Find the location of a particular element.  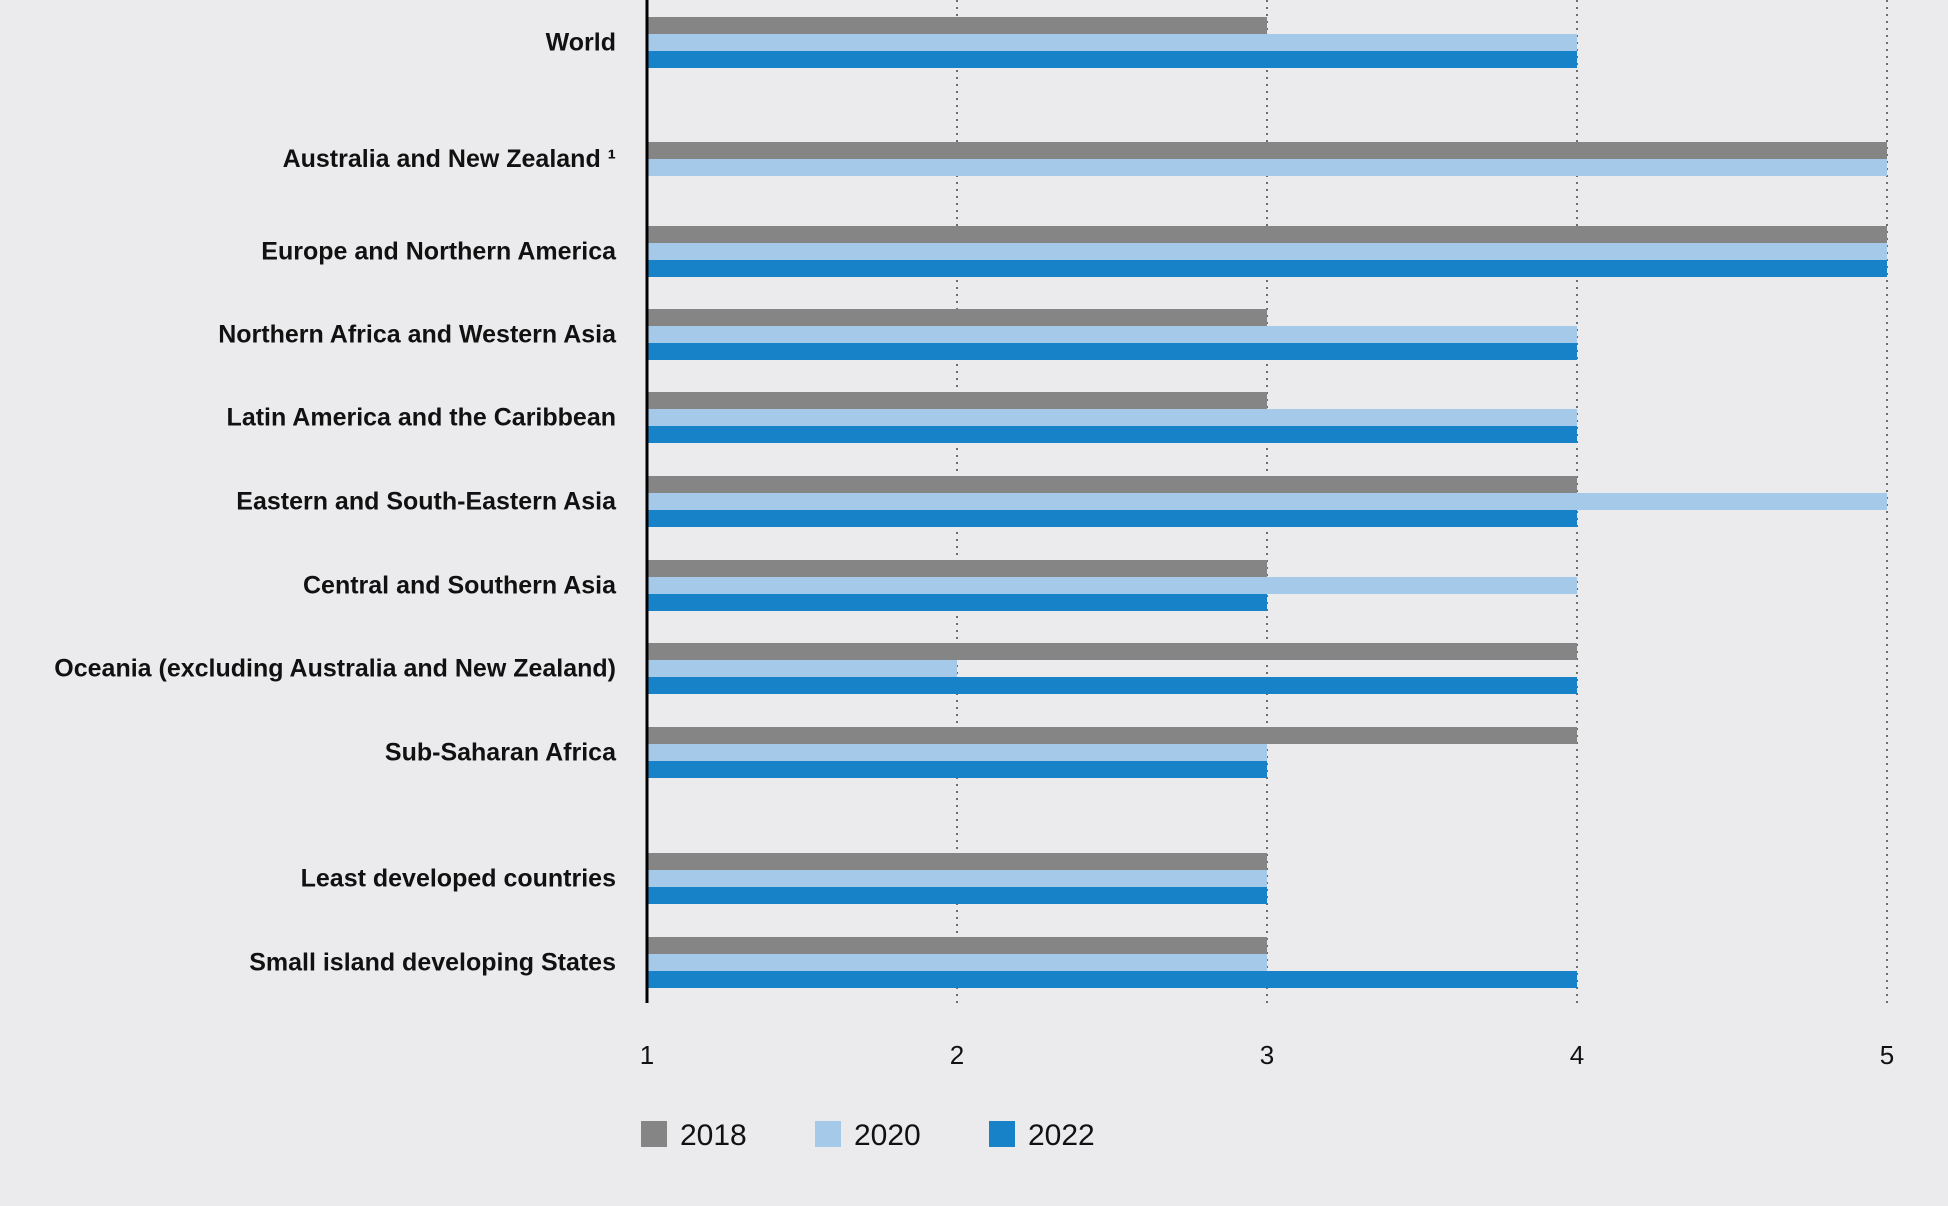

bar-world-2018 is located at coordinates (957, 25).